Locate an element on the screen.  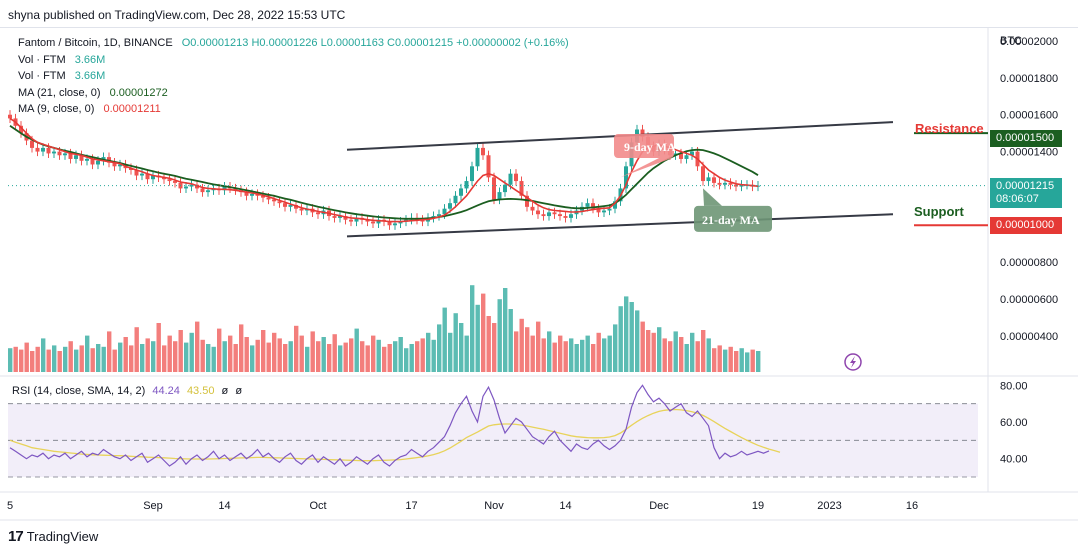
rsi-label: RSI (14, close, SMA, 14, 2) is located at coordinates (79, 391).